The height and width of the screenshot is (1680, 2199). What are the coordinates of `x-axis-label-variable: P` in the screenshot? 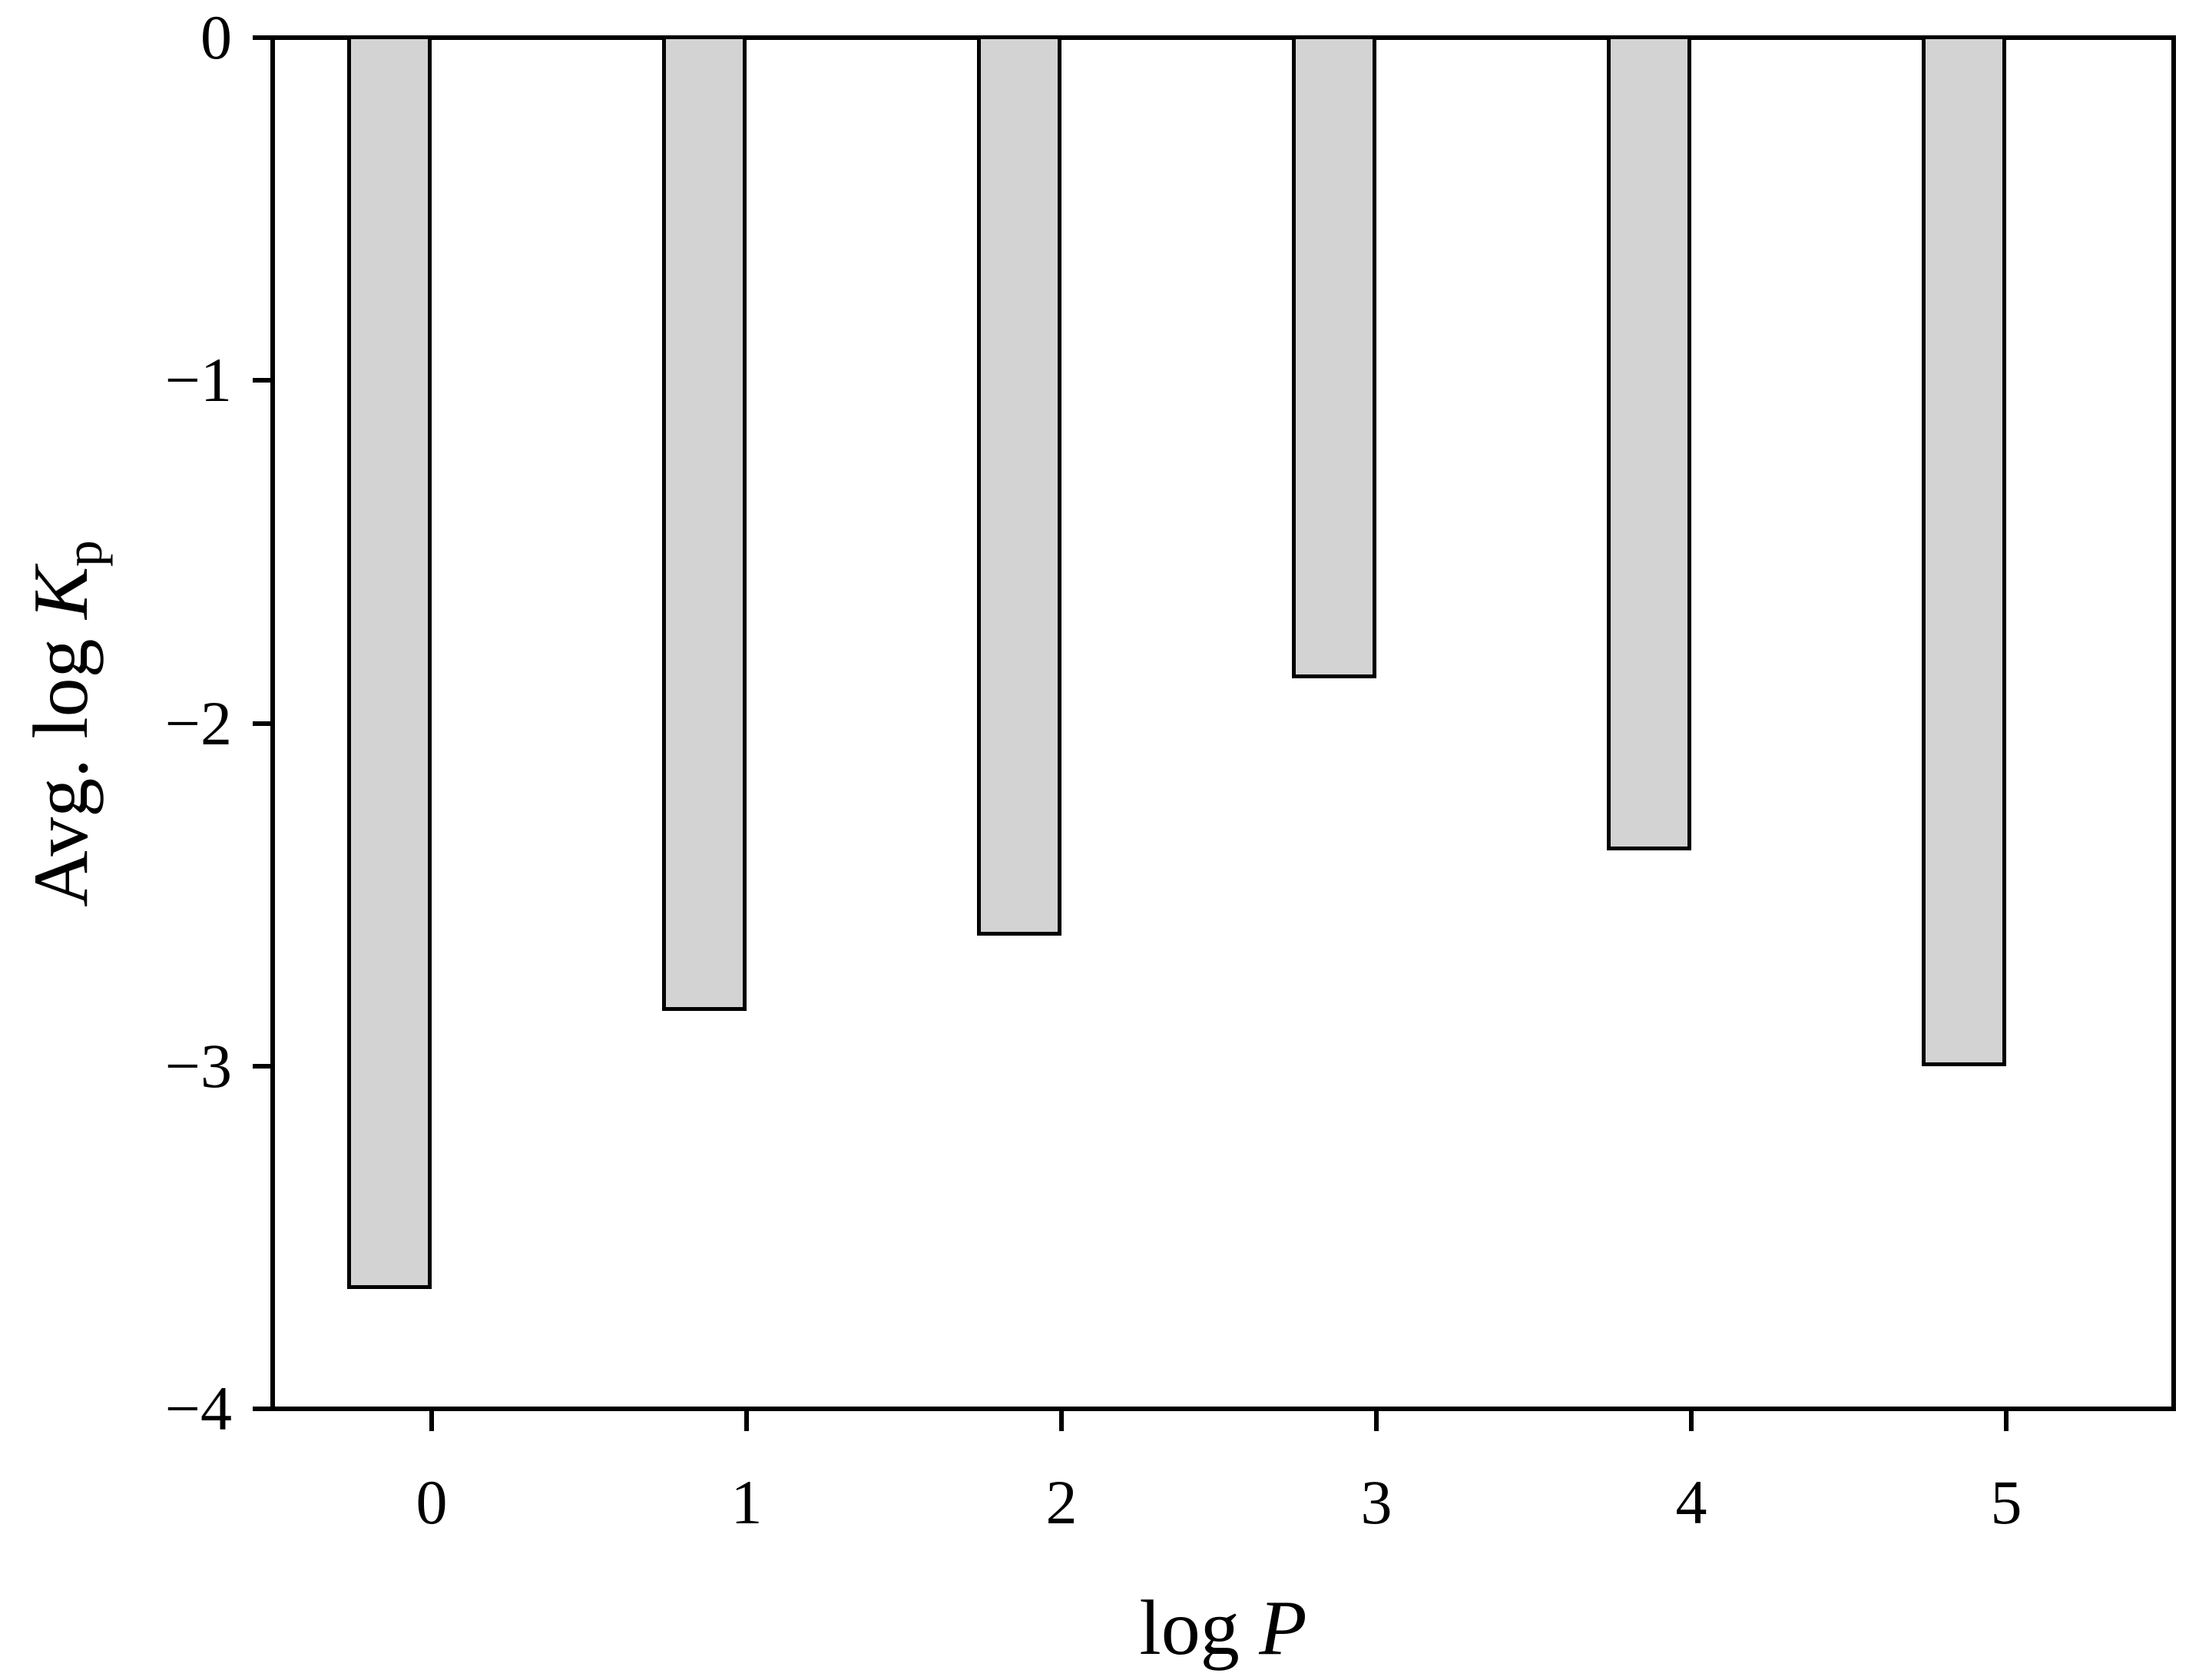 It's located at (1283, 1628).